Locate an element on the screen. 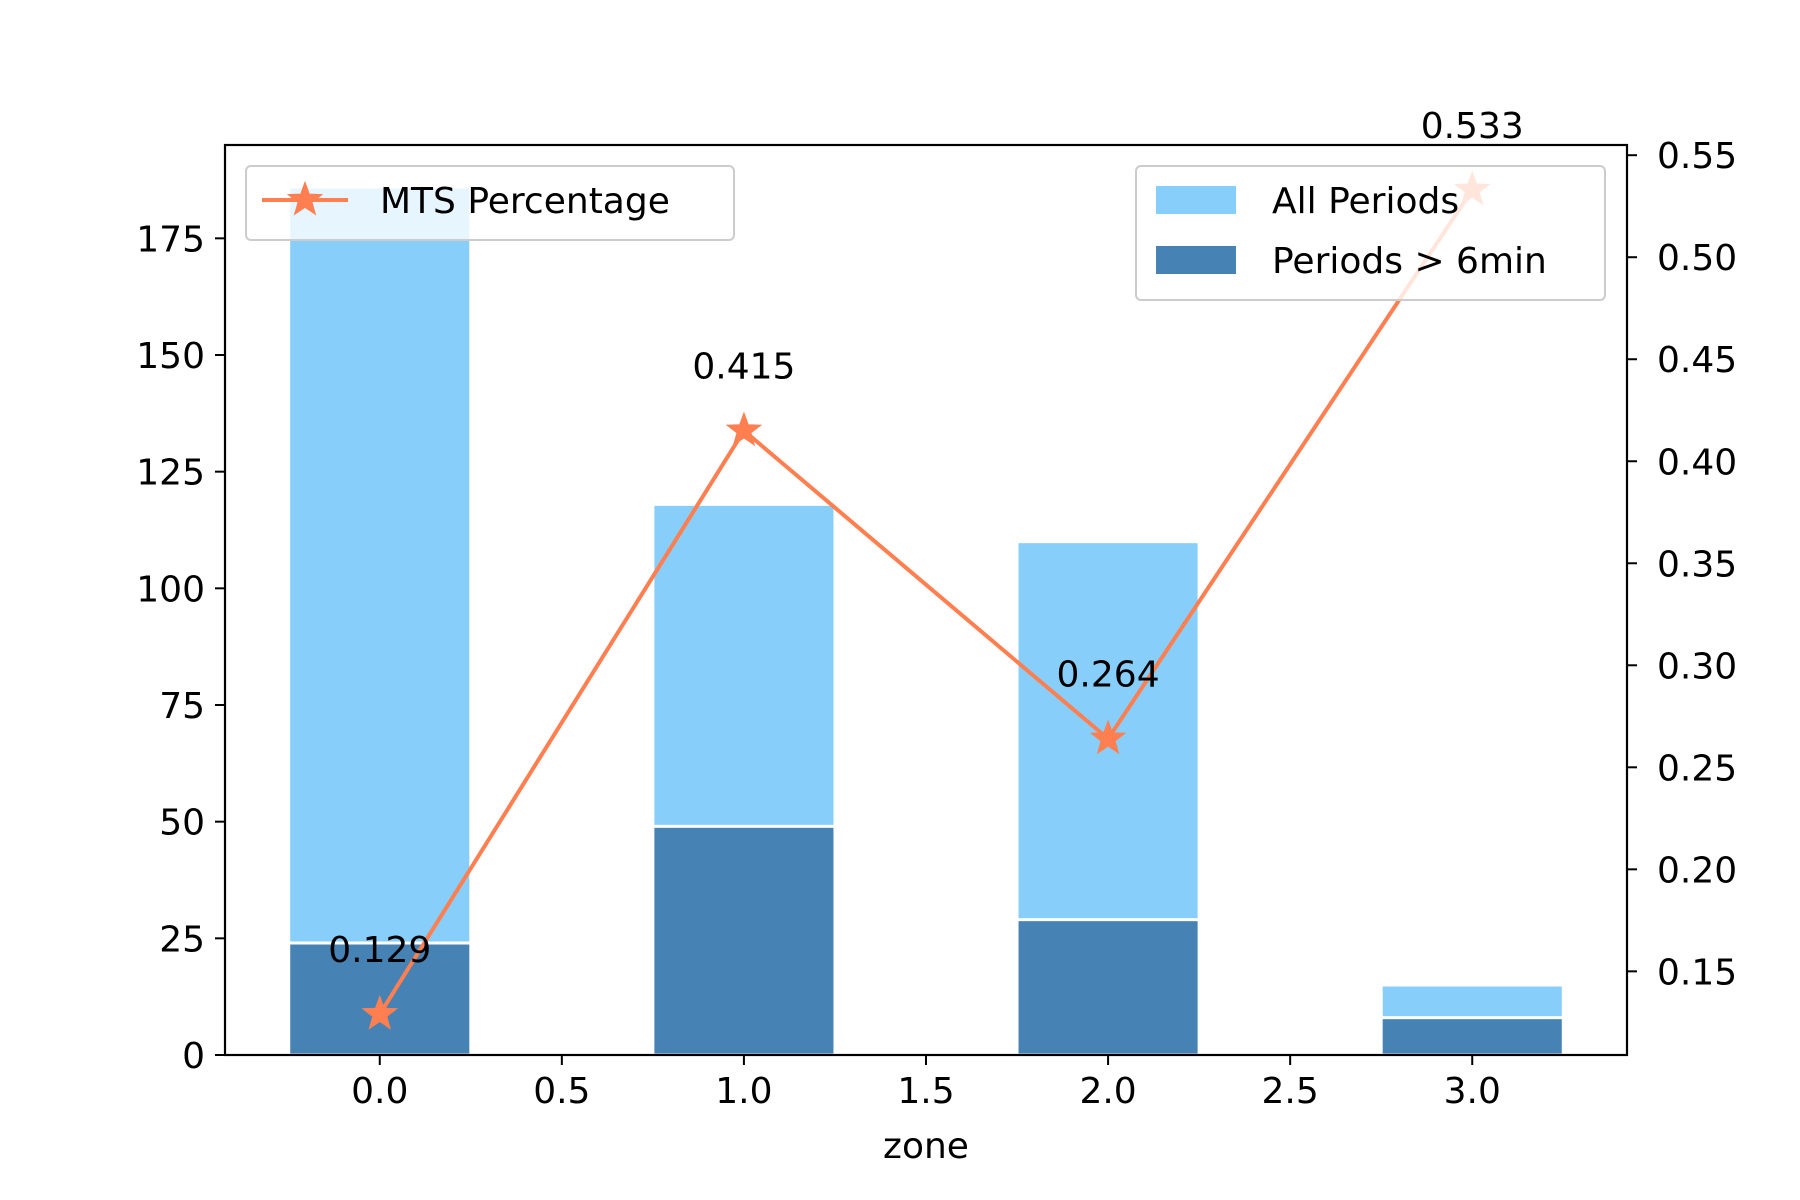 The width and height of the screenshot is (1800, 1200). legend-label-all-periods: All Periods is located at coordinates (1365, 201).